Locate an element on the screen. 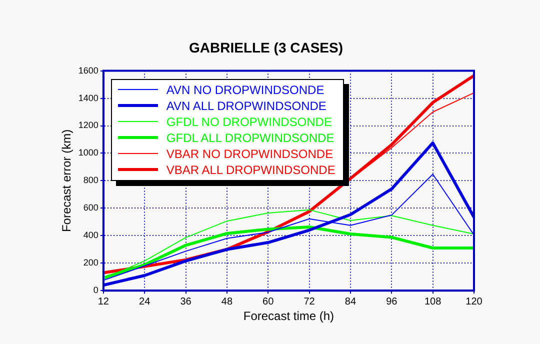 This screenshot has width=540, height=344. y-tick-label: 1600 is located at coordinates (88, 70).